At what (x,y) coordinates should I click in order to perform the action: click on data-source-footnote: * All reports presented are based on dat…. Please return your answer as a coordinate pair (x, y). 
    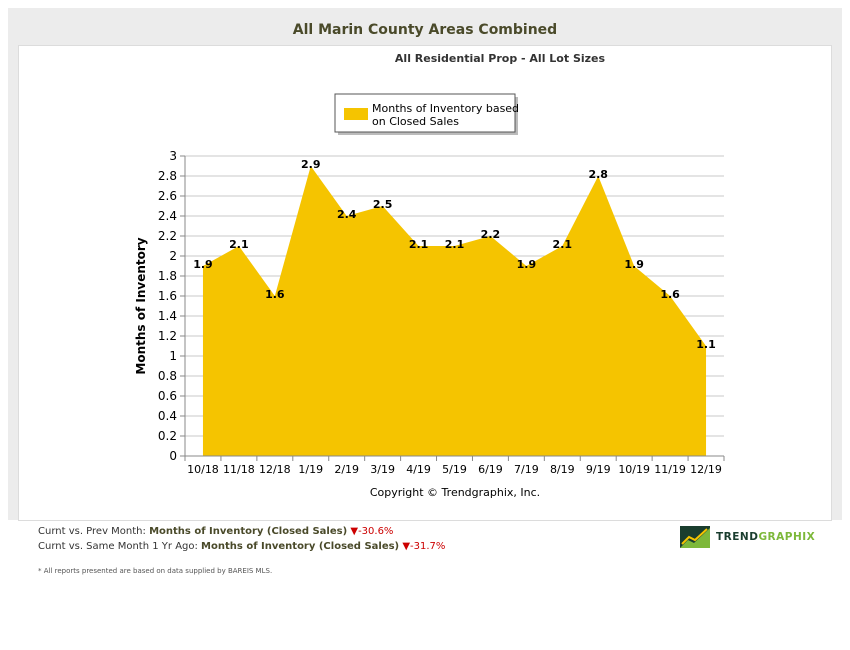
    Looking at the image, I should click on (155, 571).